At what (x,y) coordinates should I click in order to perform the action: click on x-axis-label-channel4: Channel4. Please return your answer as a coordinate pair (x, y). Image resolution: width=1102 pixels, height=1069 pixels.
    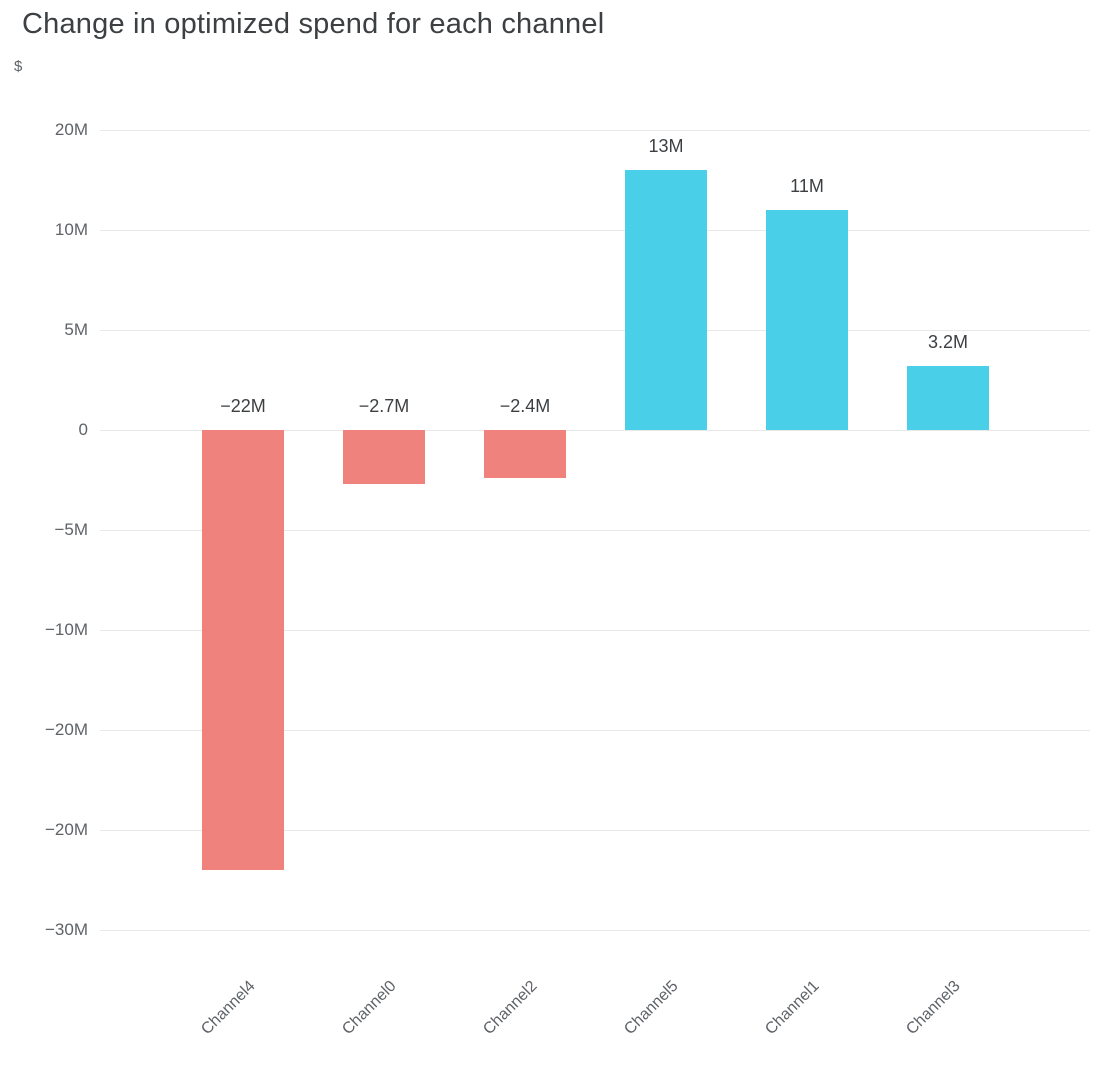
    Looking at the image, I should click on (228, 1008).